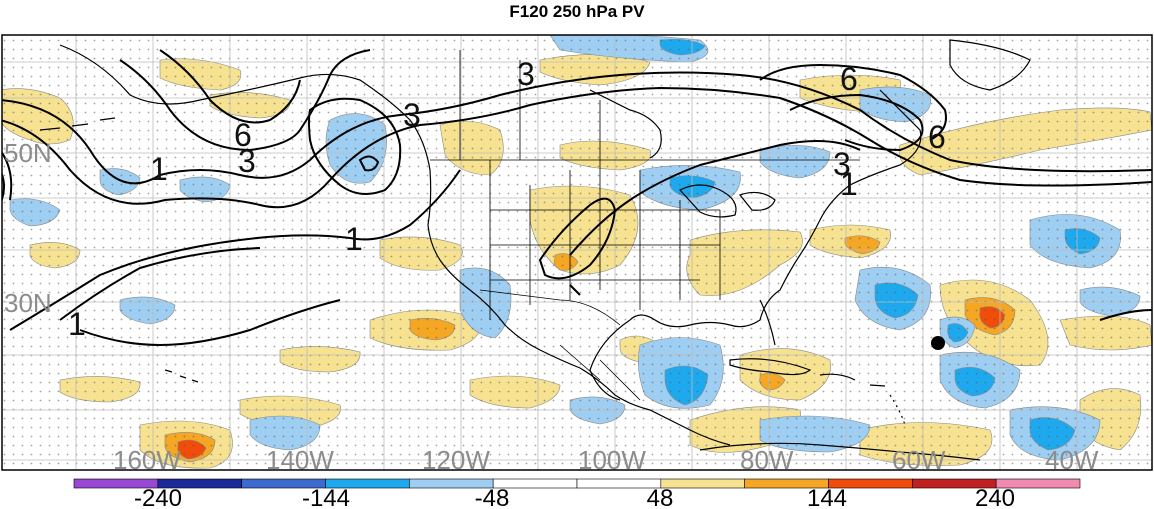 The width and height of the screenshot is (1154, 509). I want to click on colorbar-label-240: 240, so click(995, 497).